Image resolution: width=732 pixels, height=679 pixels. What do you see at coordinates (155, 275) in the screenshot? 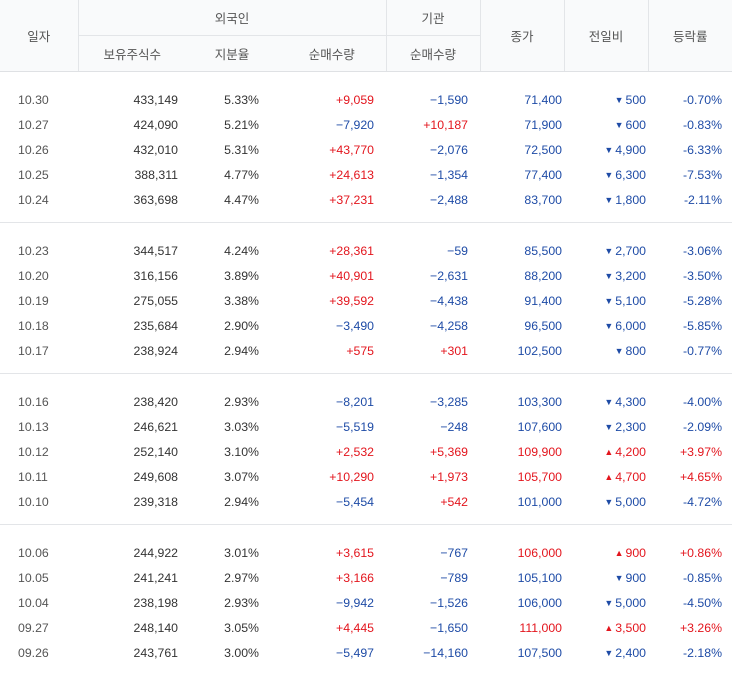
I see `row-holdings: 316,156` at bounding box center [155, 275].